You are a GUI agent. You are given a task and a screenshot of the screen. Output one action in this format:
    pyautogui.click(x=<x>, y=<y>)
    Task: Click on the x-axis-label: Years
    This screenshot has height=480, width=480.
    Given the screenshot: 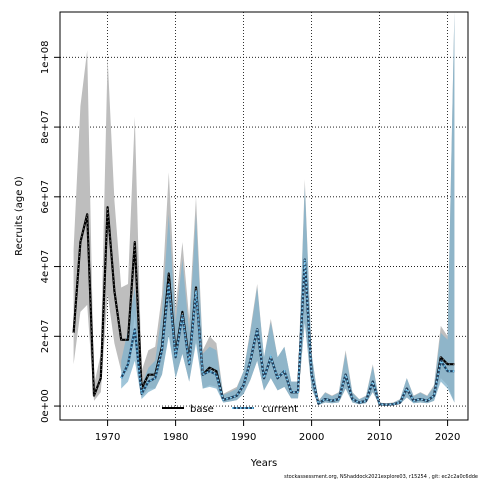 What is the action you would take?
    pyautogui.click(x=263, y=463)
    